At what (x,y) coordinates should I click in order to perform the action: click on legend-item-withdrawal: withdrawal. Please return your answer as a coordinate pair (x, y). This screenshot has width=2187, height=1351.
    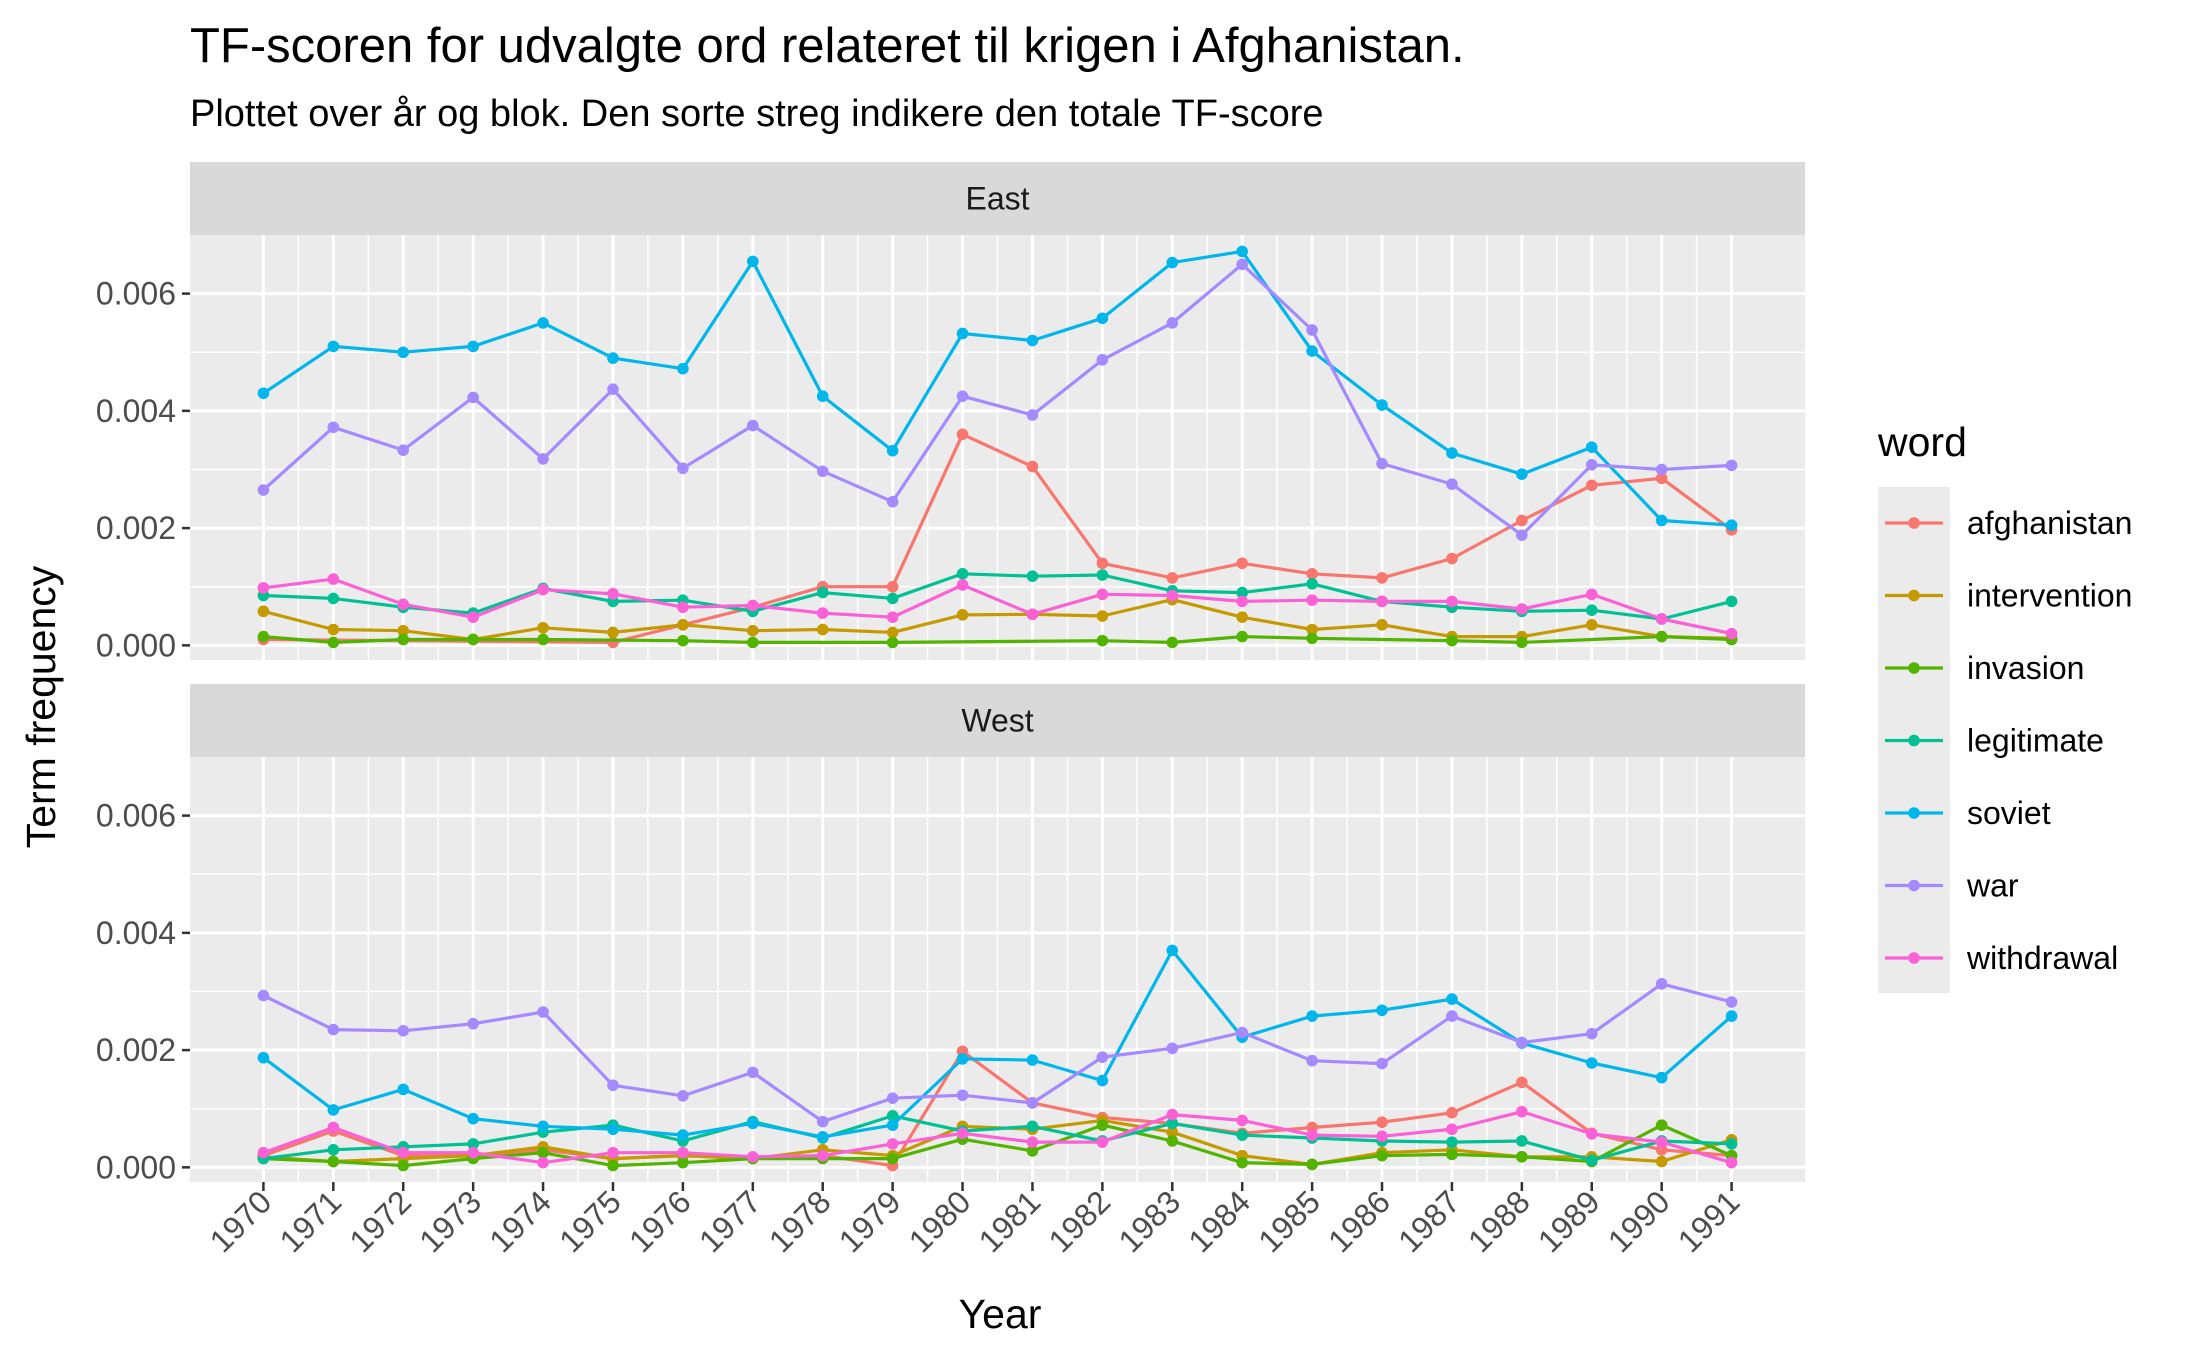
    Looking at the image, I should click on (2001, 958).